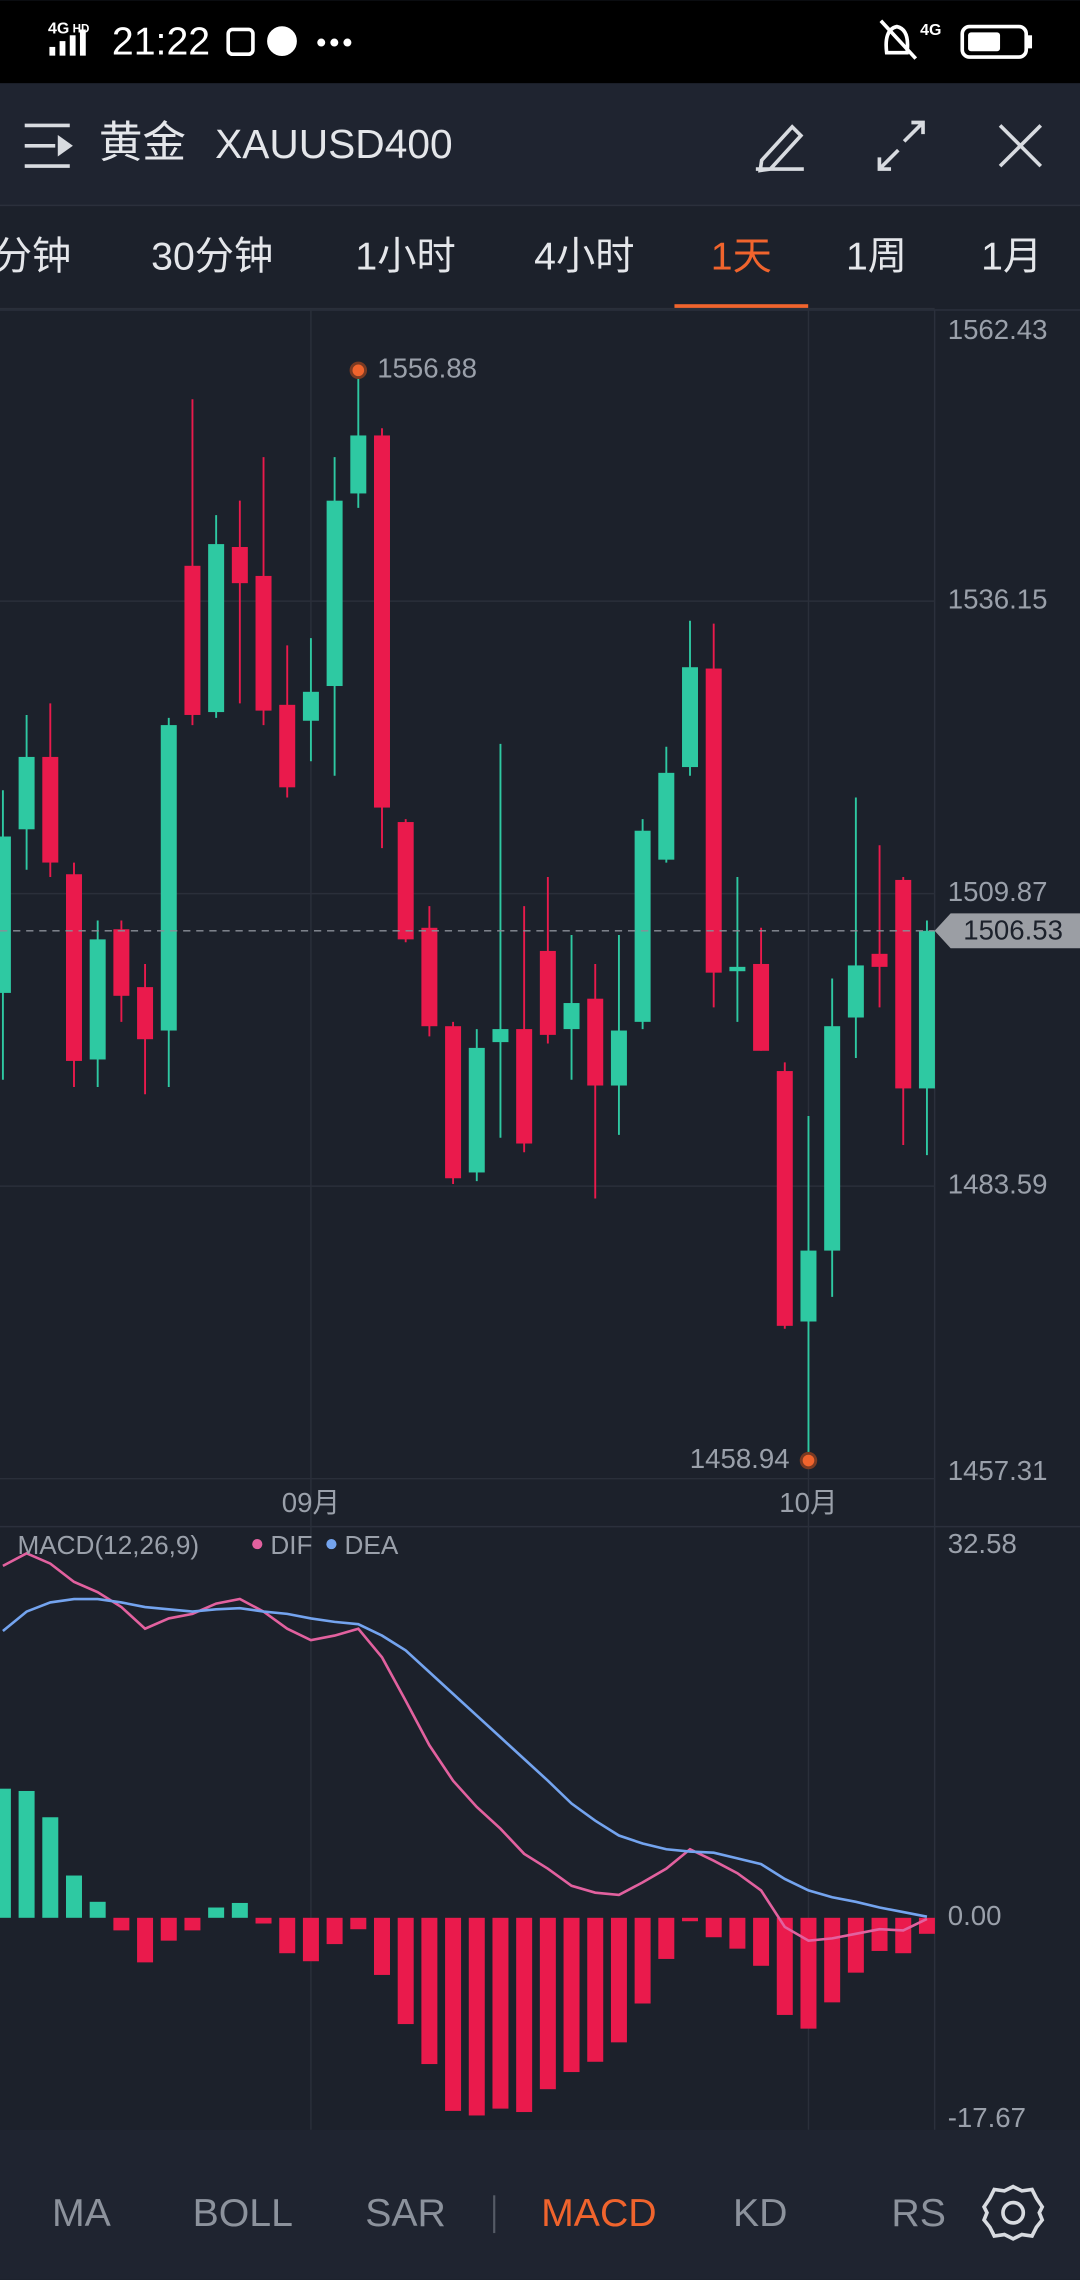 This screenshot has height=2280, width=1080. I want to click on timeframe-tab: 1月, so click(1011, 256).